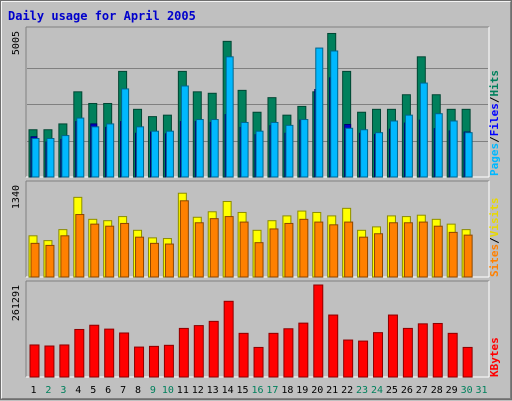 The image size is (512, 401). What do you see at coordinates (48, 390) in the screenshot?
I see `x-tick-day-2: 2` at bounding box center [48, 390].